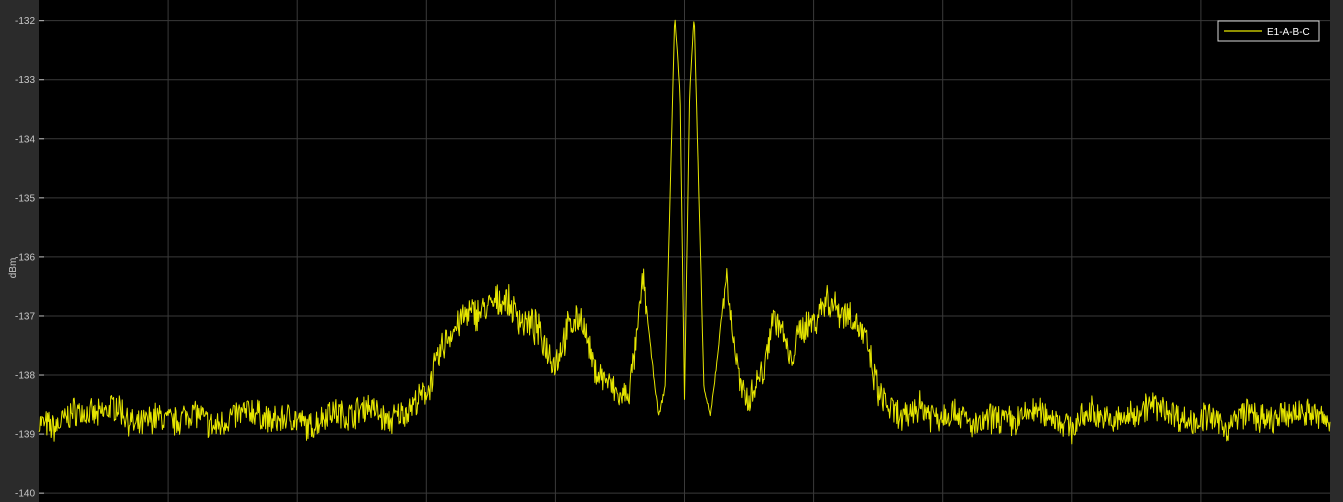 The width and height of the screenshot is (1343, 502). Describe the element at coordinates (25, 316) in the screenshot. I see `y-tick-label: -137` at that location.